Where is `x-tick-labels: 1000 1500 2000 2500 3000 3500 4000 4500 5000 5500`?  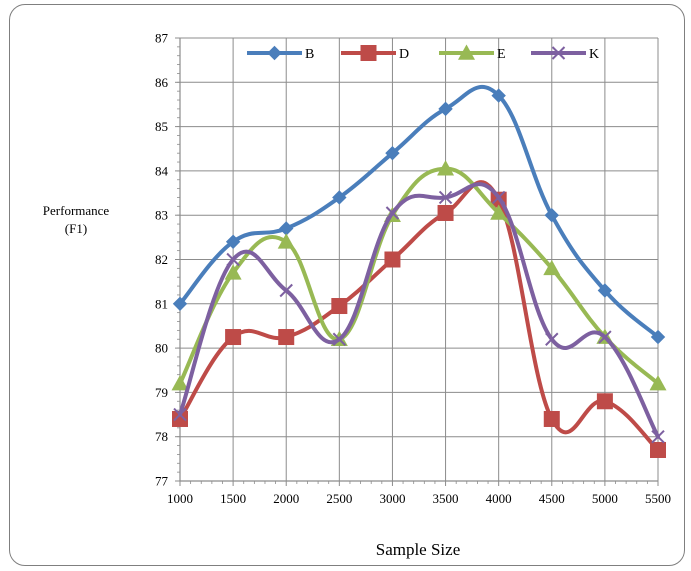 x-tick-labels: 1000 1500 2000 2500 3000 3500 4000 4500 5000 5500 is located at coordinates (419, 498).